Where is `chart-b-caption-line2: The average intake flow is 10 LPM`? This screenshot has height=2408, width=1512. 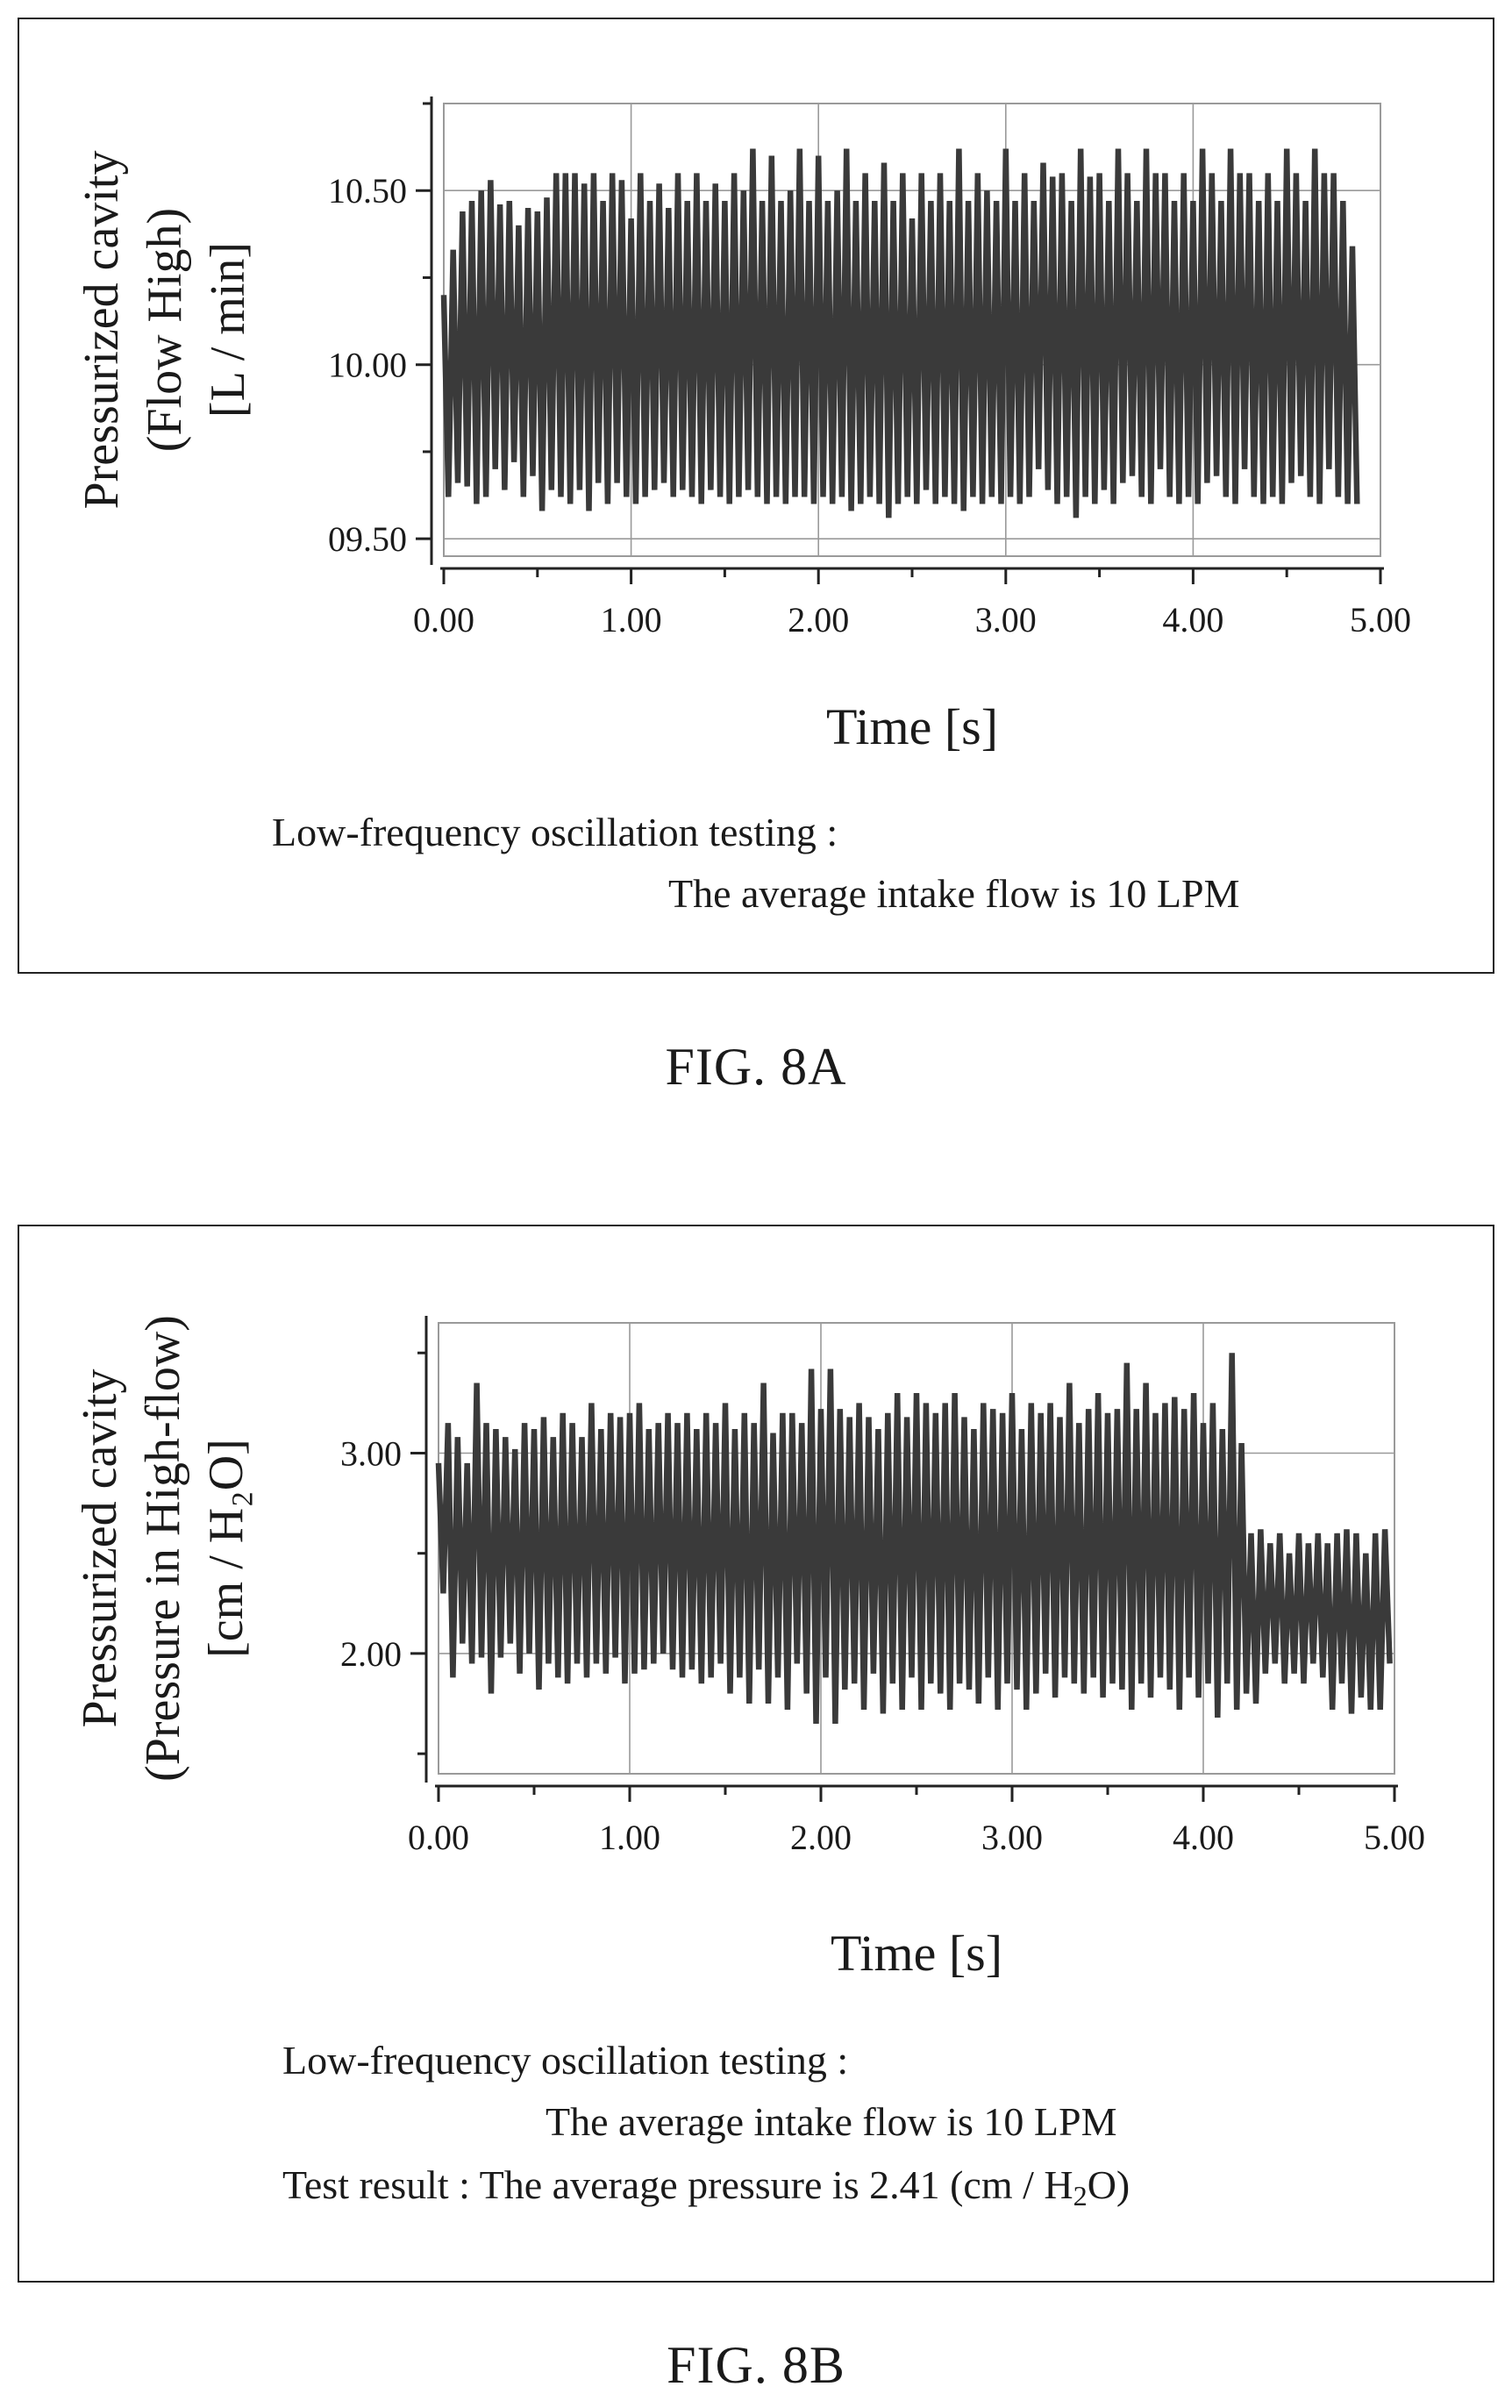
chart-b-caption-line2: The average intake flow is 10 LPM is located at coordinates (831, 2121).